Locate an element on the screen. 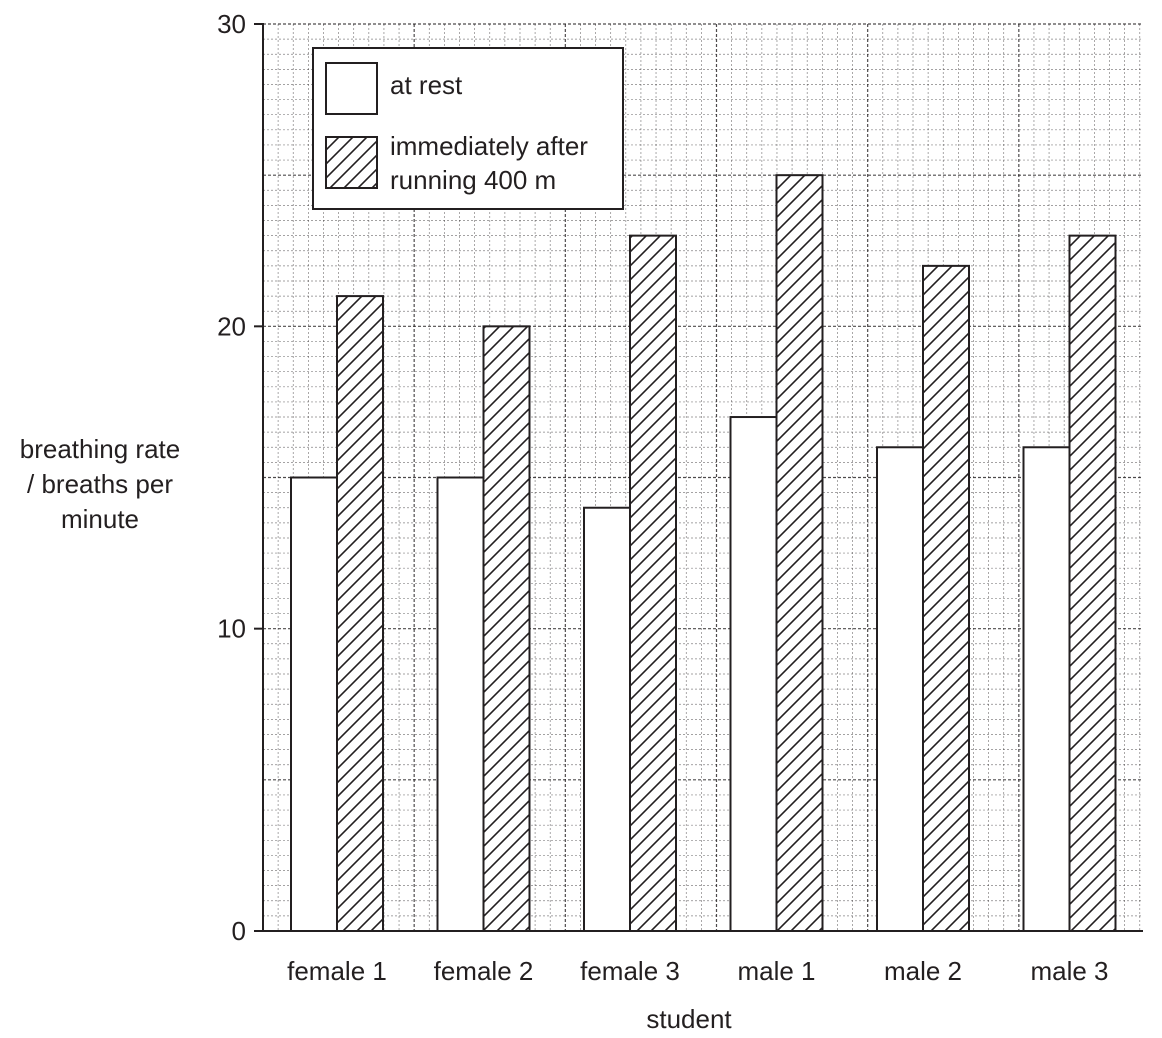 Image resolution: width=1162 pixels, height=1038 pixels. bar-female-1-after-running is located at coordinates (360, 614).